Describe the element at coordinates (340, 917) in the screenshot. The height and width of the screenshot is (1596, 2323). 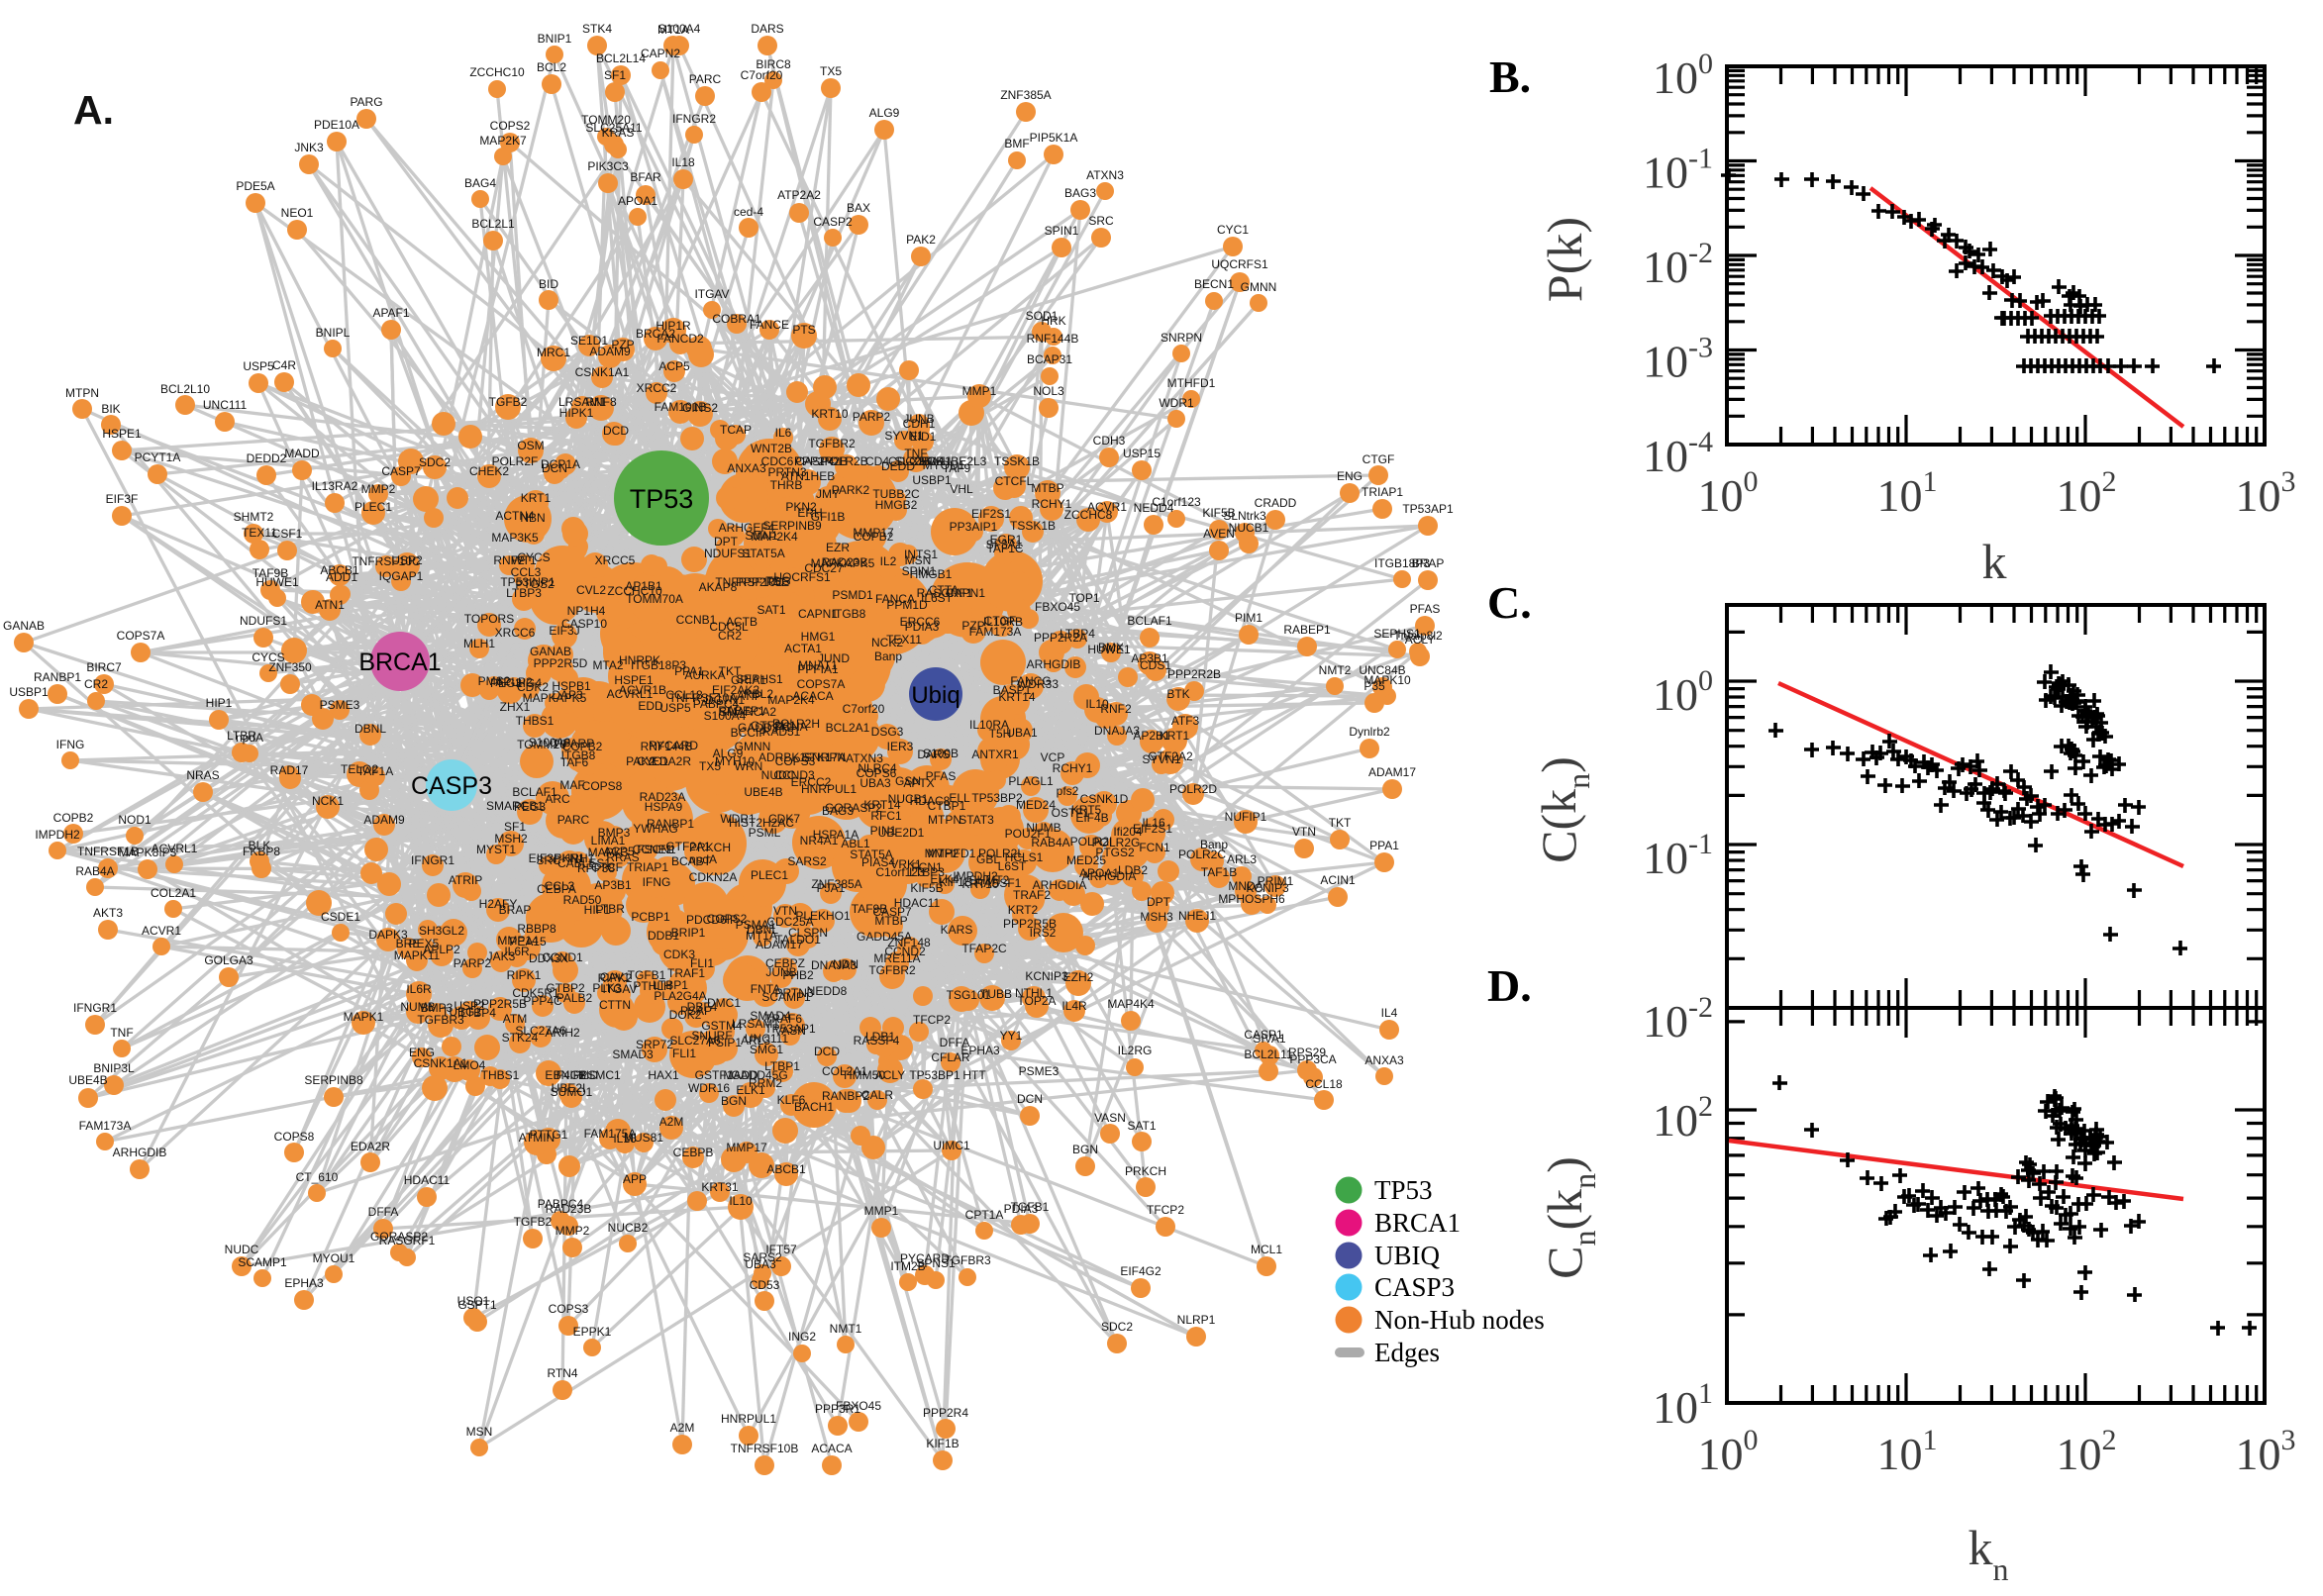
I see `svg-text: CSDE1` at that location.